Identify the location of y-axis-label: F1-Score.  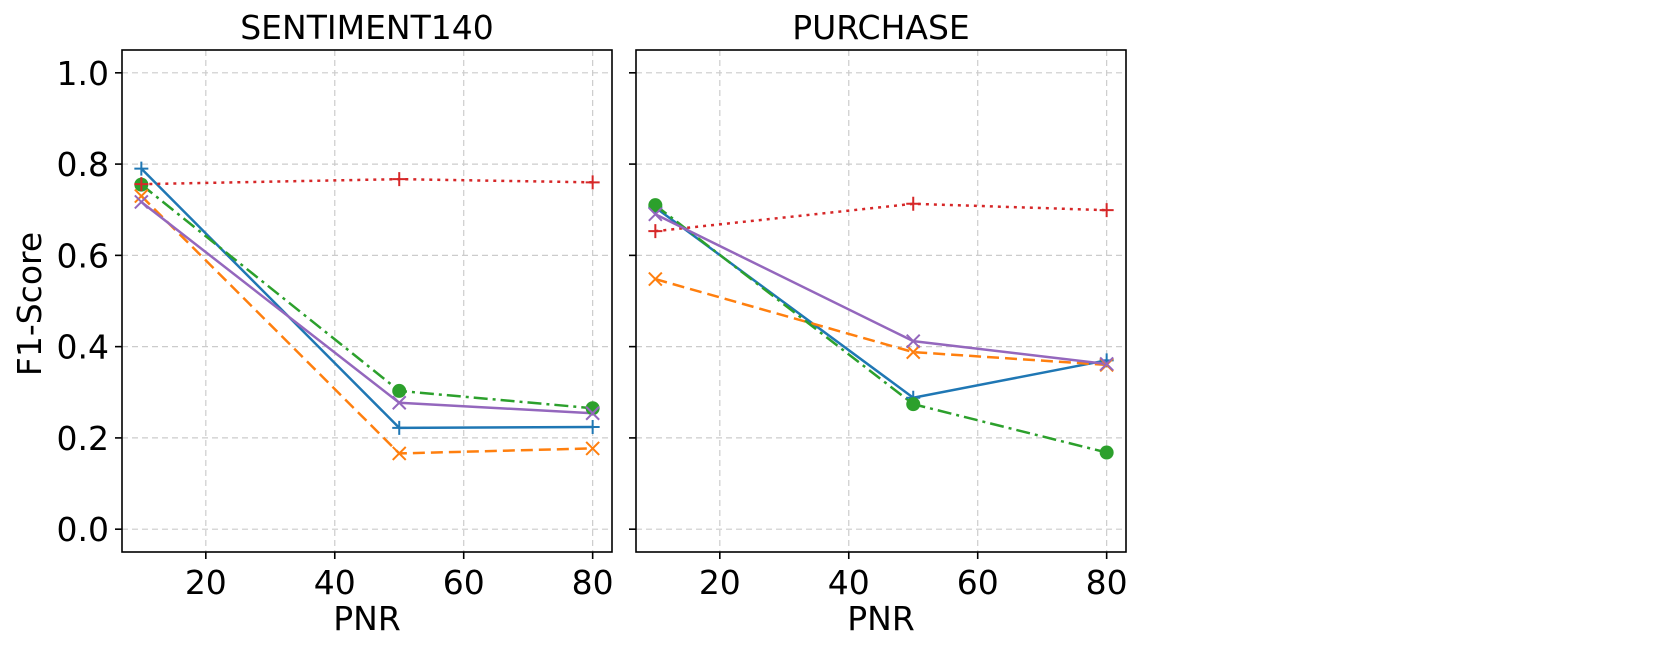
(29, 304).